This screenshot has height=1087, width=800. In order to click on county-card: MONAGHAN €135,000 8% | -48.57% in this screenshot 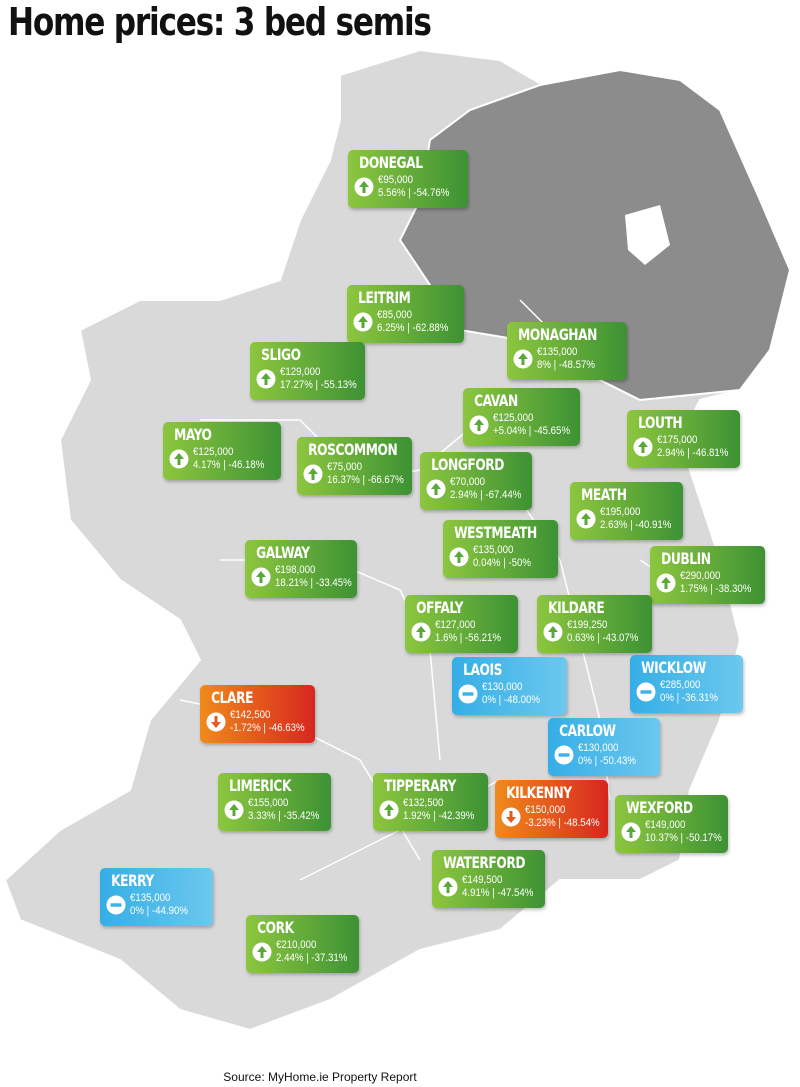, I will do `click(567, 351)`.